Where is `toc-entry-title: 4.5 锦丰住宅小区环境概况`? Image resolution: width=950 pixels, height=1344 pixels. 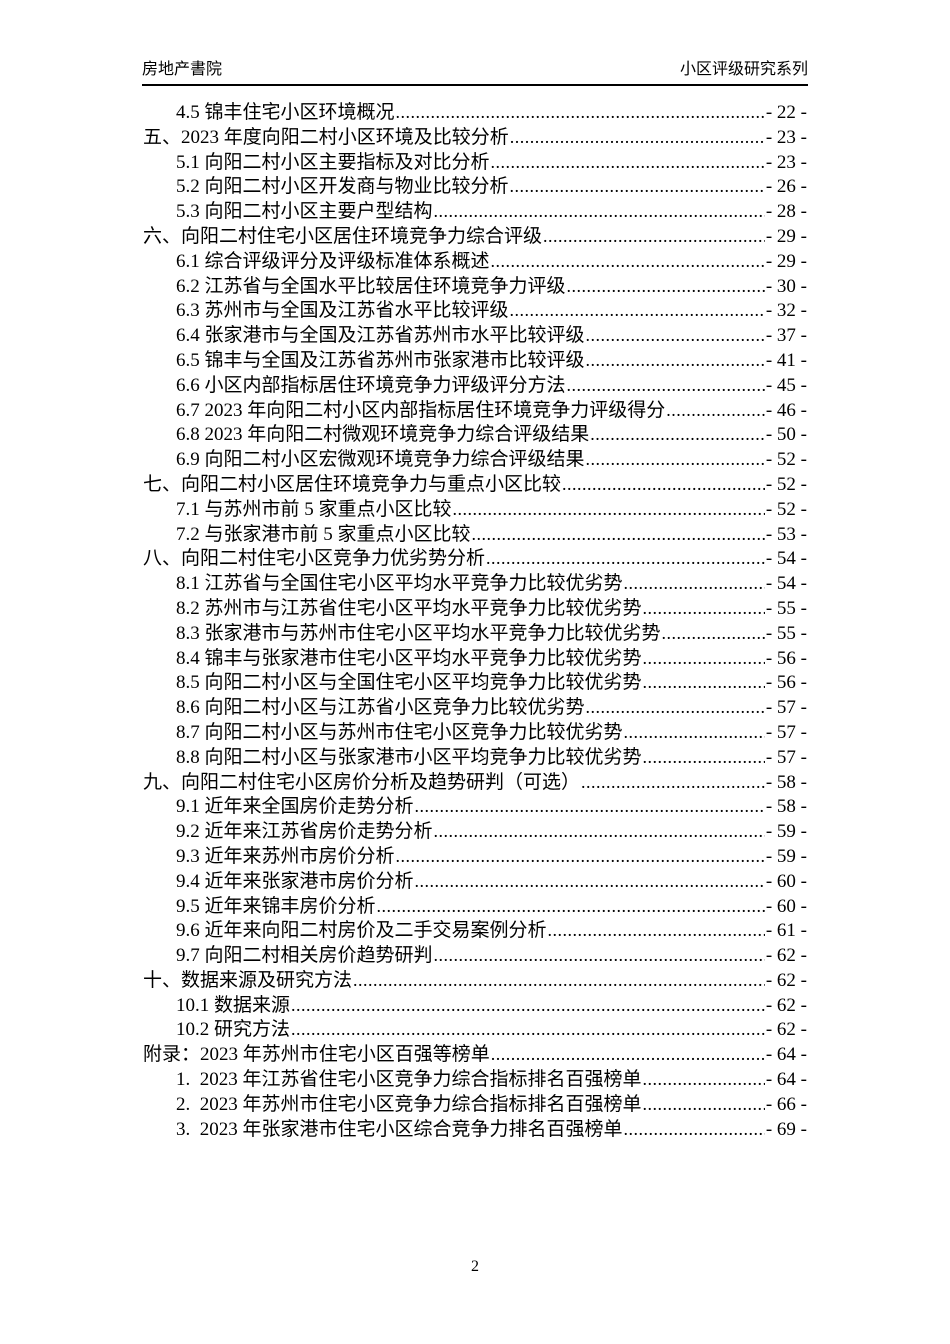 toc-entry-title: 4.5 锦丰住宅小区环境概况 is located at coordinates (285, 112).